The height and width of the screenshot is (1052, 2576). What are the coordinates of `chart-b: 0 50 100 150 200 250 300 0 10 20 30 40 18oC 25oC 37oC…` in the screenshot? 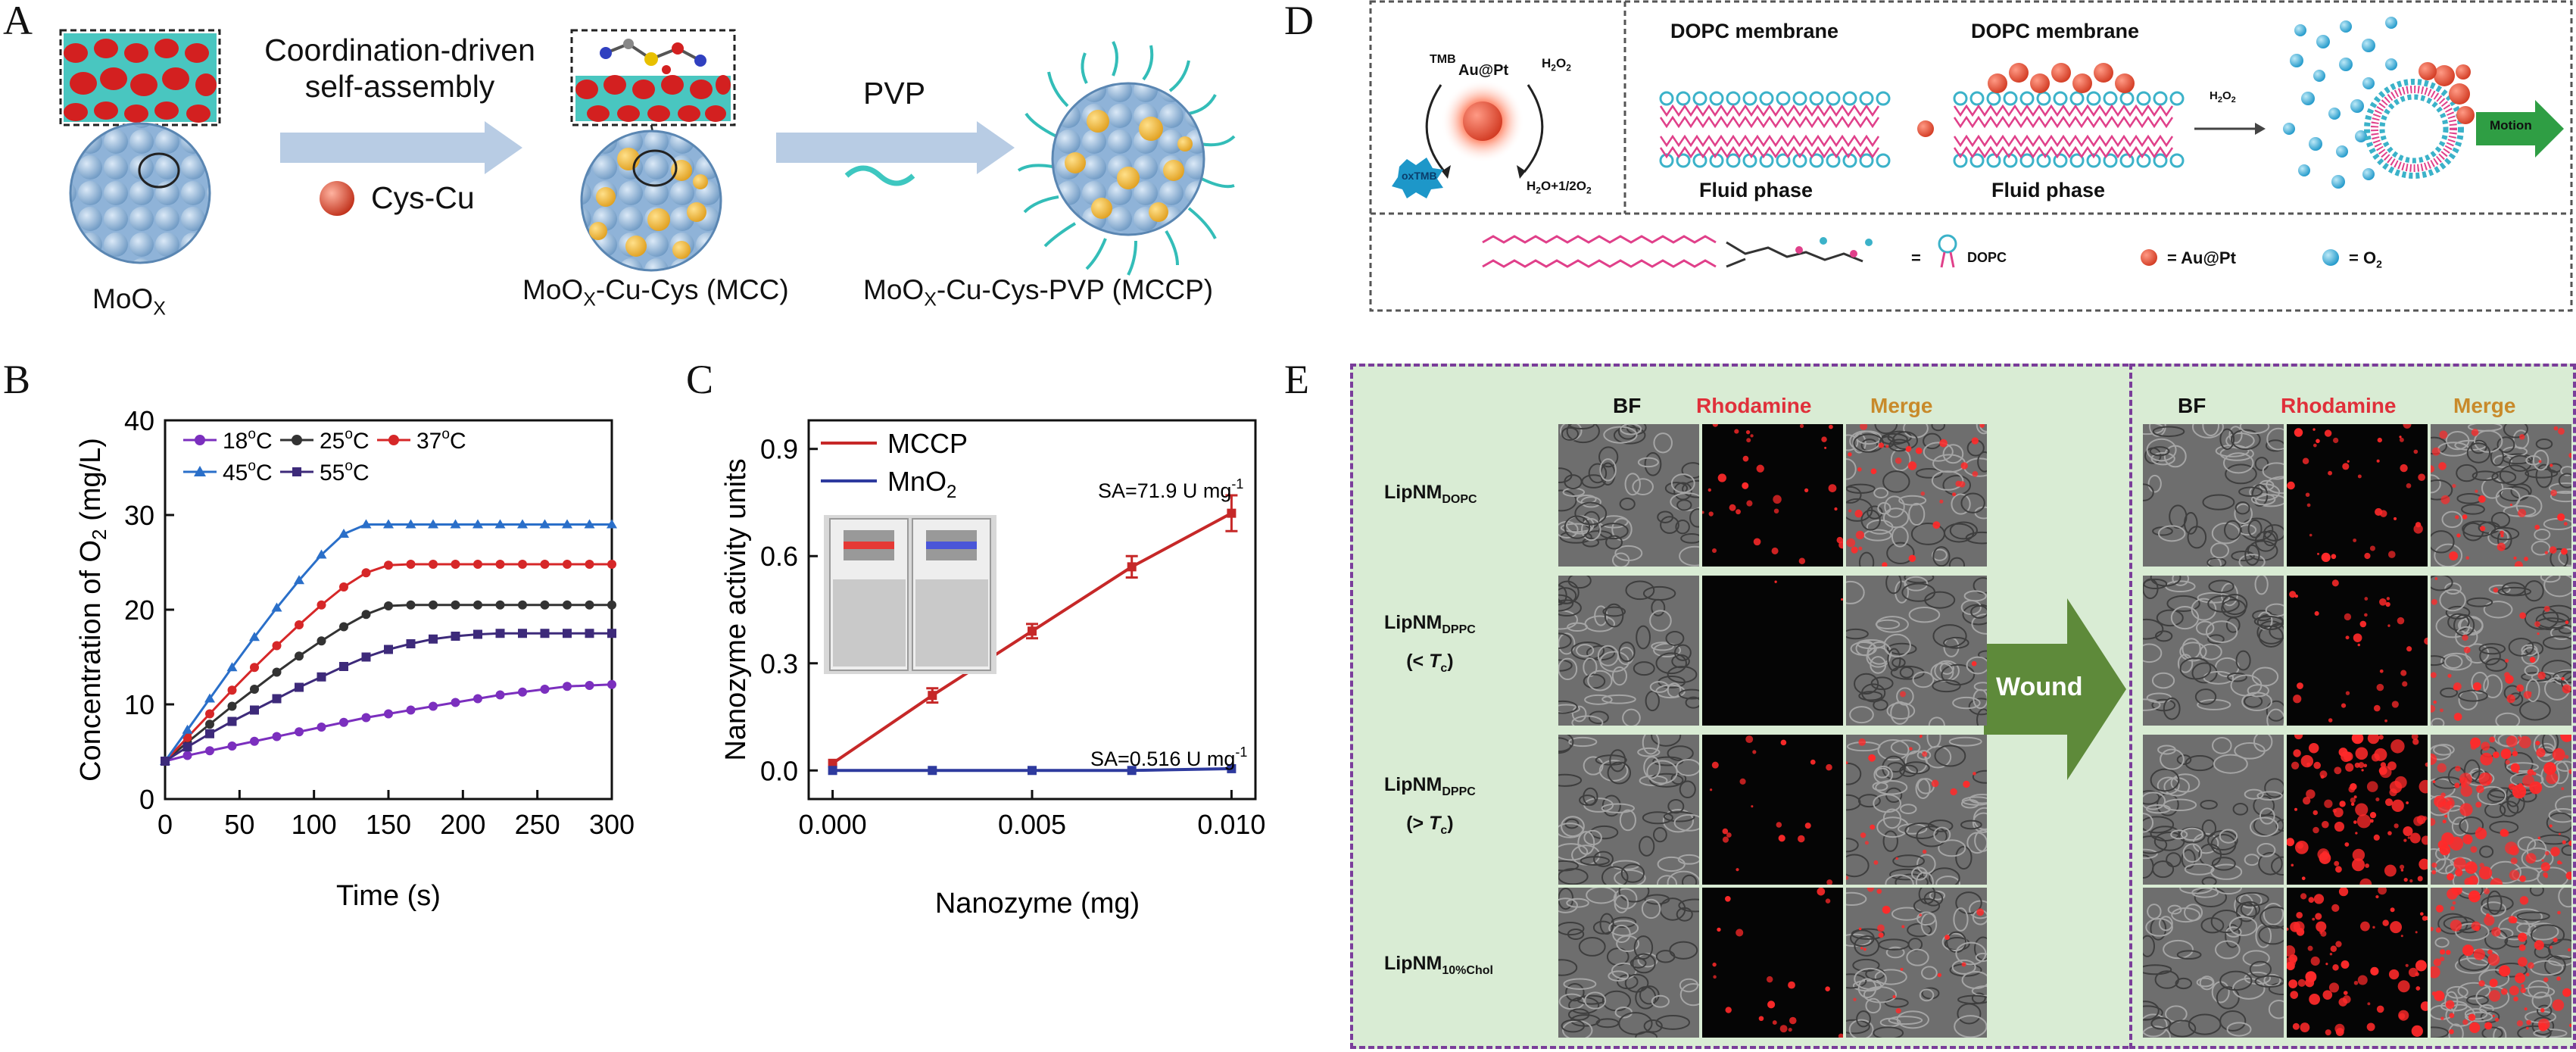 It's located at (355, 658).